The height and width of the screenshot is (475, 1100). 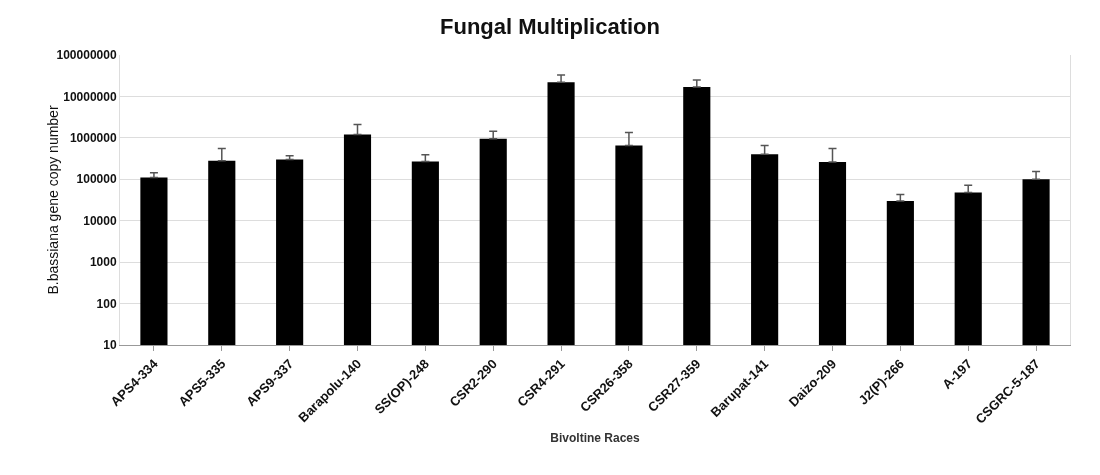 I want to click on y-tick-label: 100, so click(x=106, y=303).